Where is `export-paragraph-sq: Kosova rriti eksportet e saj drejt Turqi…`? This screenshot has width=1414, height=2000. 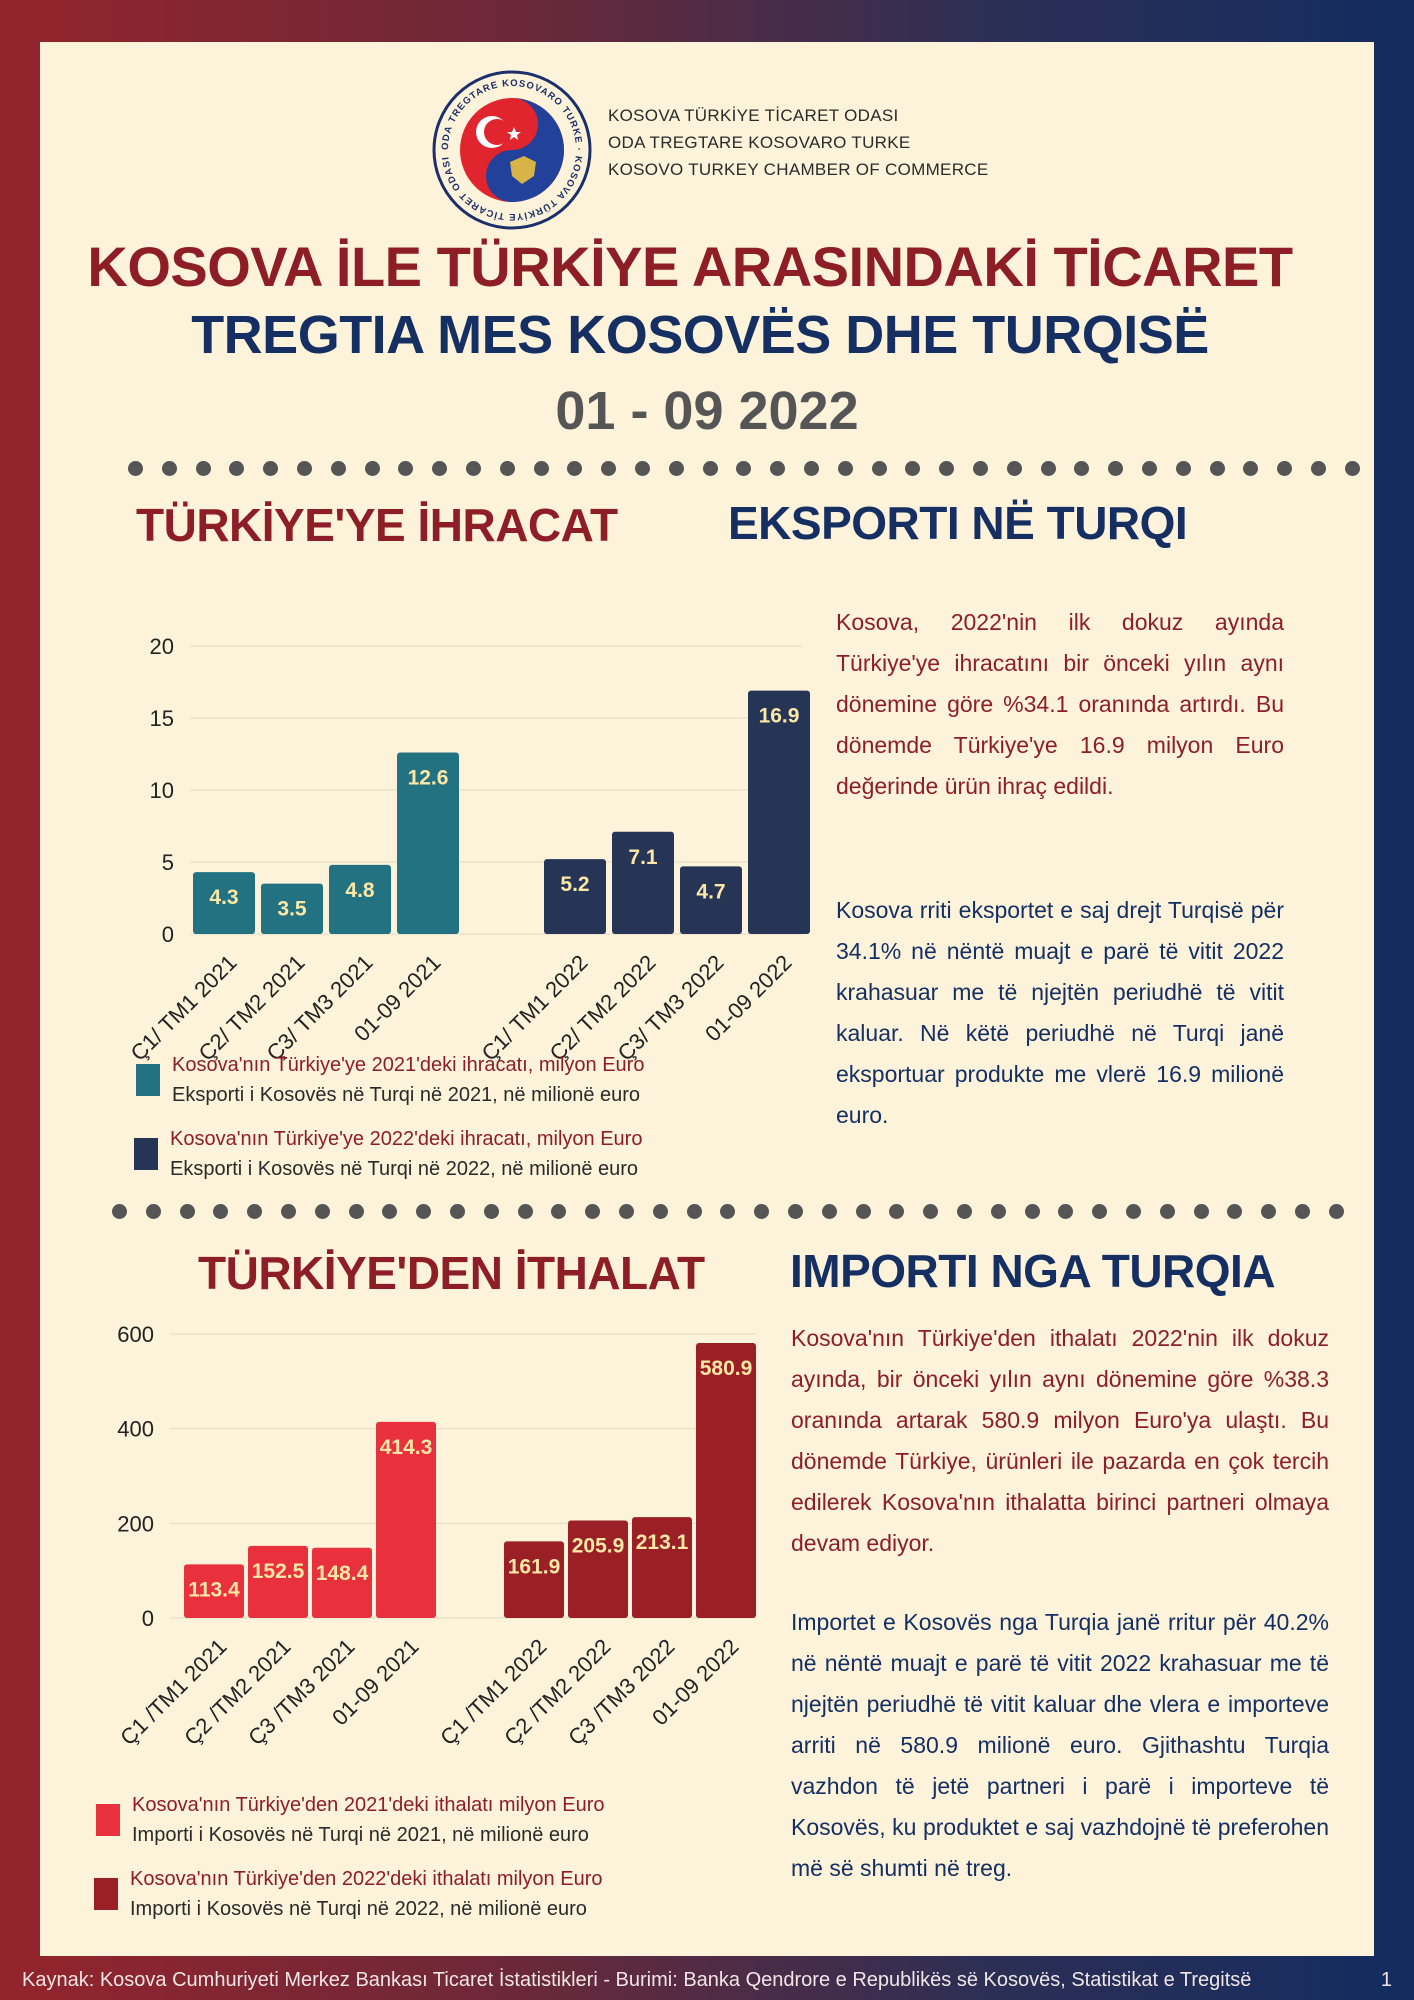 export-paragraph-sq: Kosova rriti eksportet e saj drejt Turqi… is located at coordinates (1060, 1012).